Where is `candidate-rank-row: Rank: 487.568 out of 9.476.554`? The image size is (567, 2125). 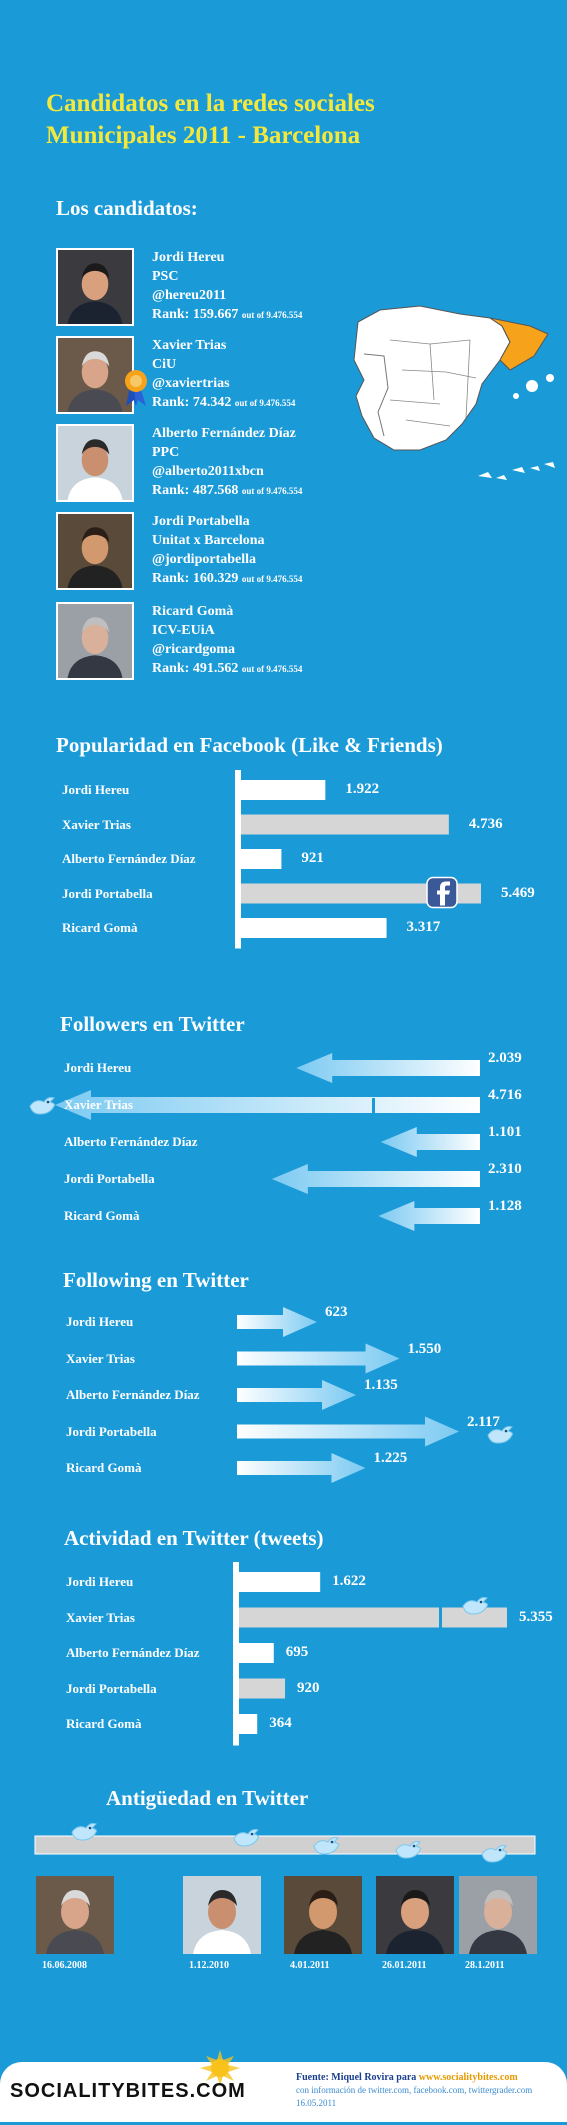
candidate-rank-row: Rank: 487.568 out of 9.476.554 is located at coordinates (227, 491).